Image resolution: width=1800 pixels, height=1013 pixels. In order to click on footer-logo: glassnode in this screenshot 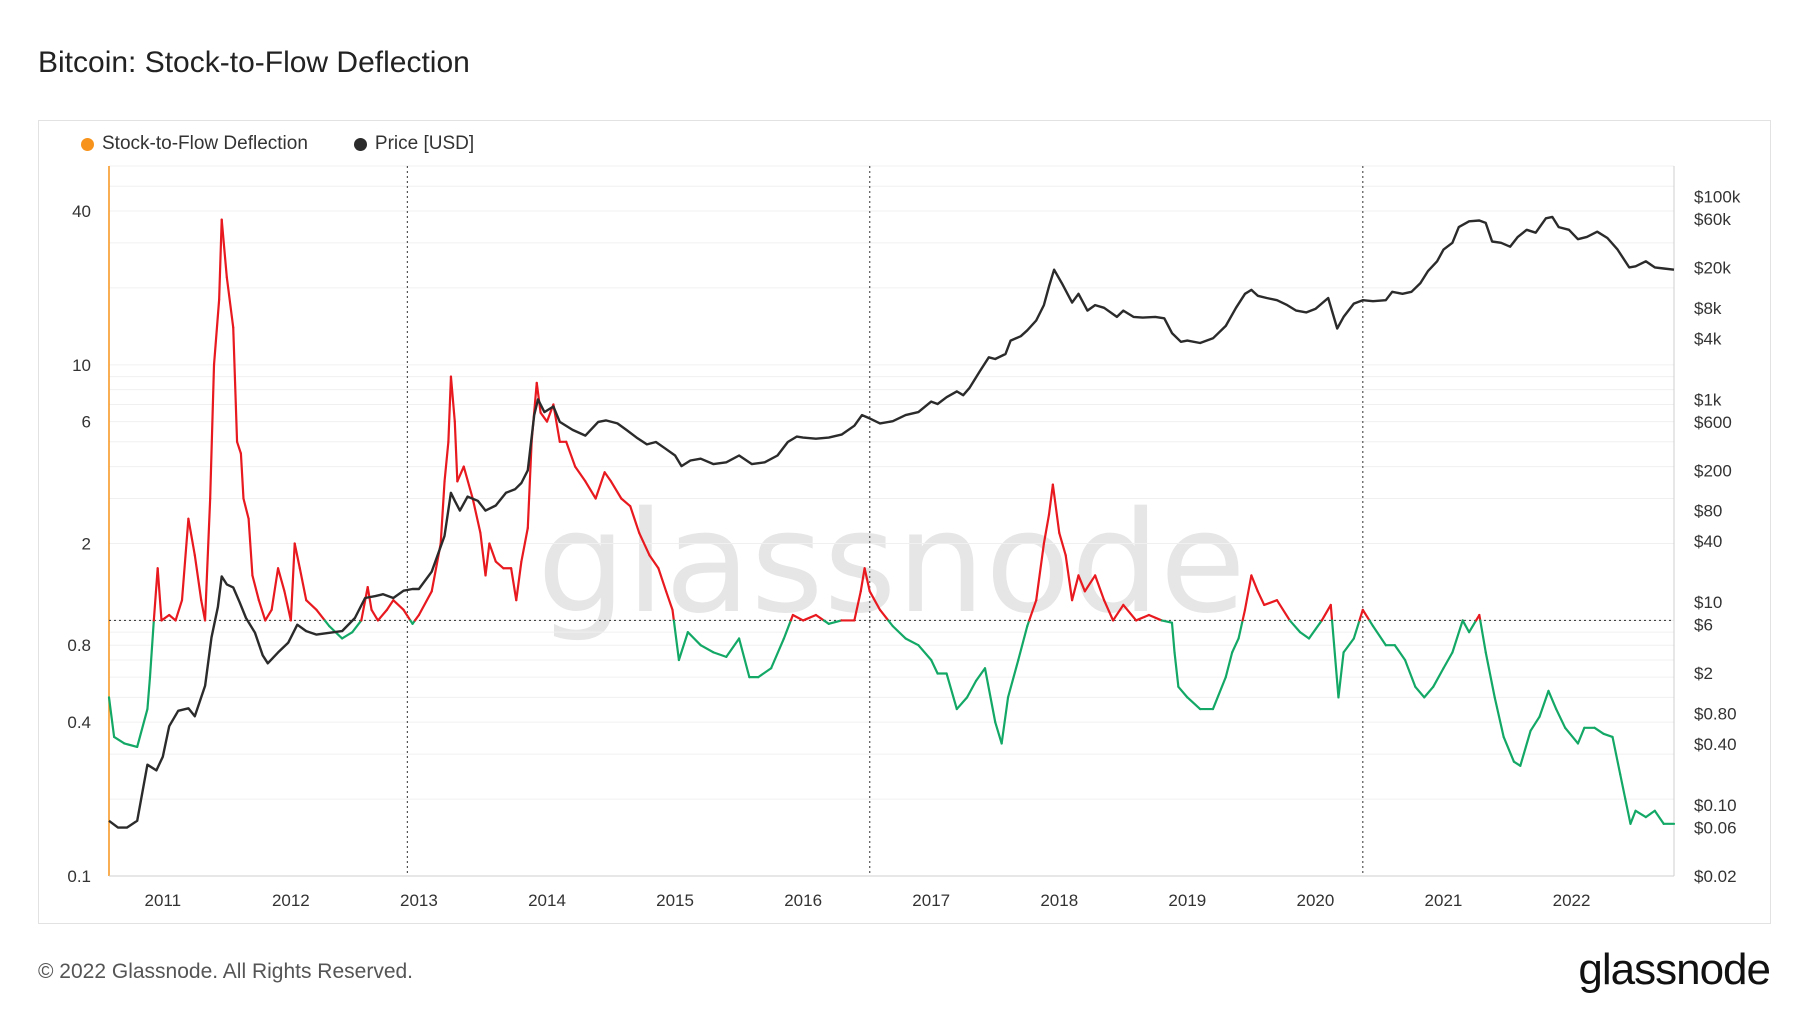, I will do `click(1674, 969)`.